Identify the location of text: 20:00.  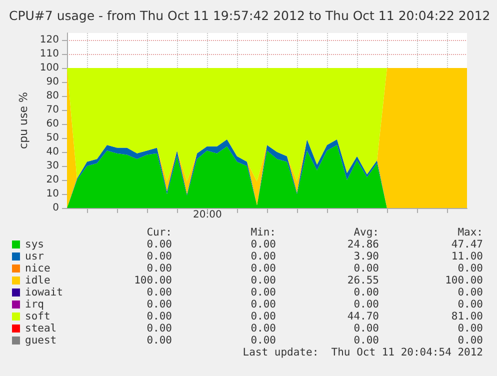
(207, 215).